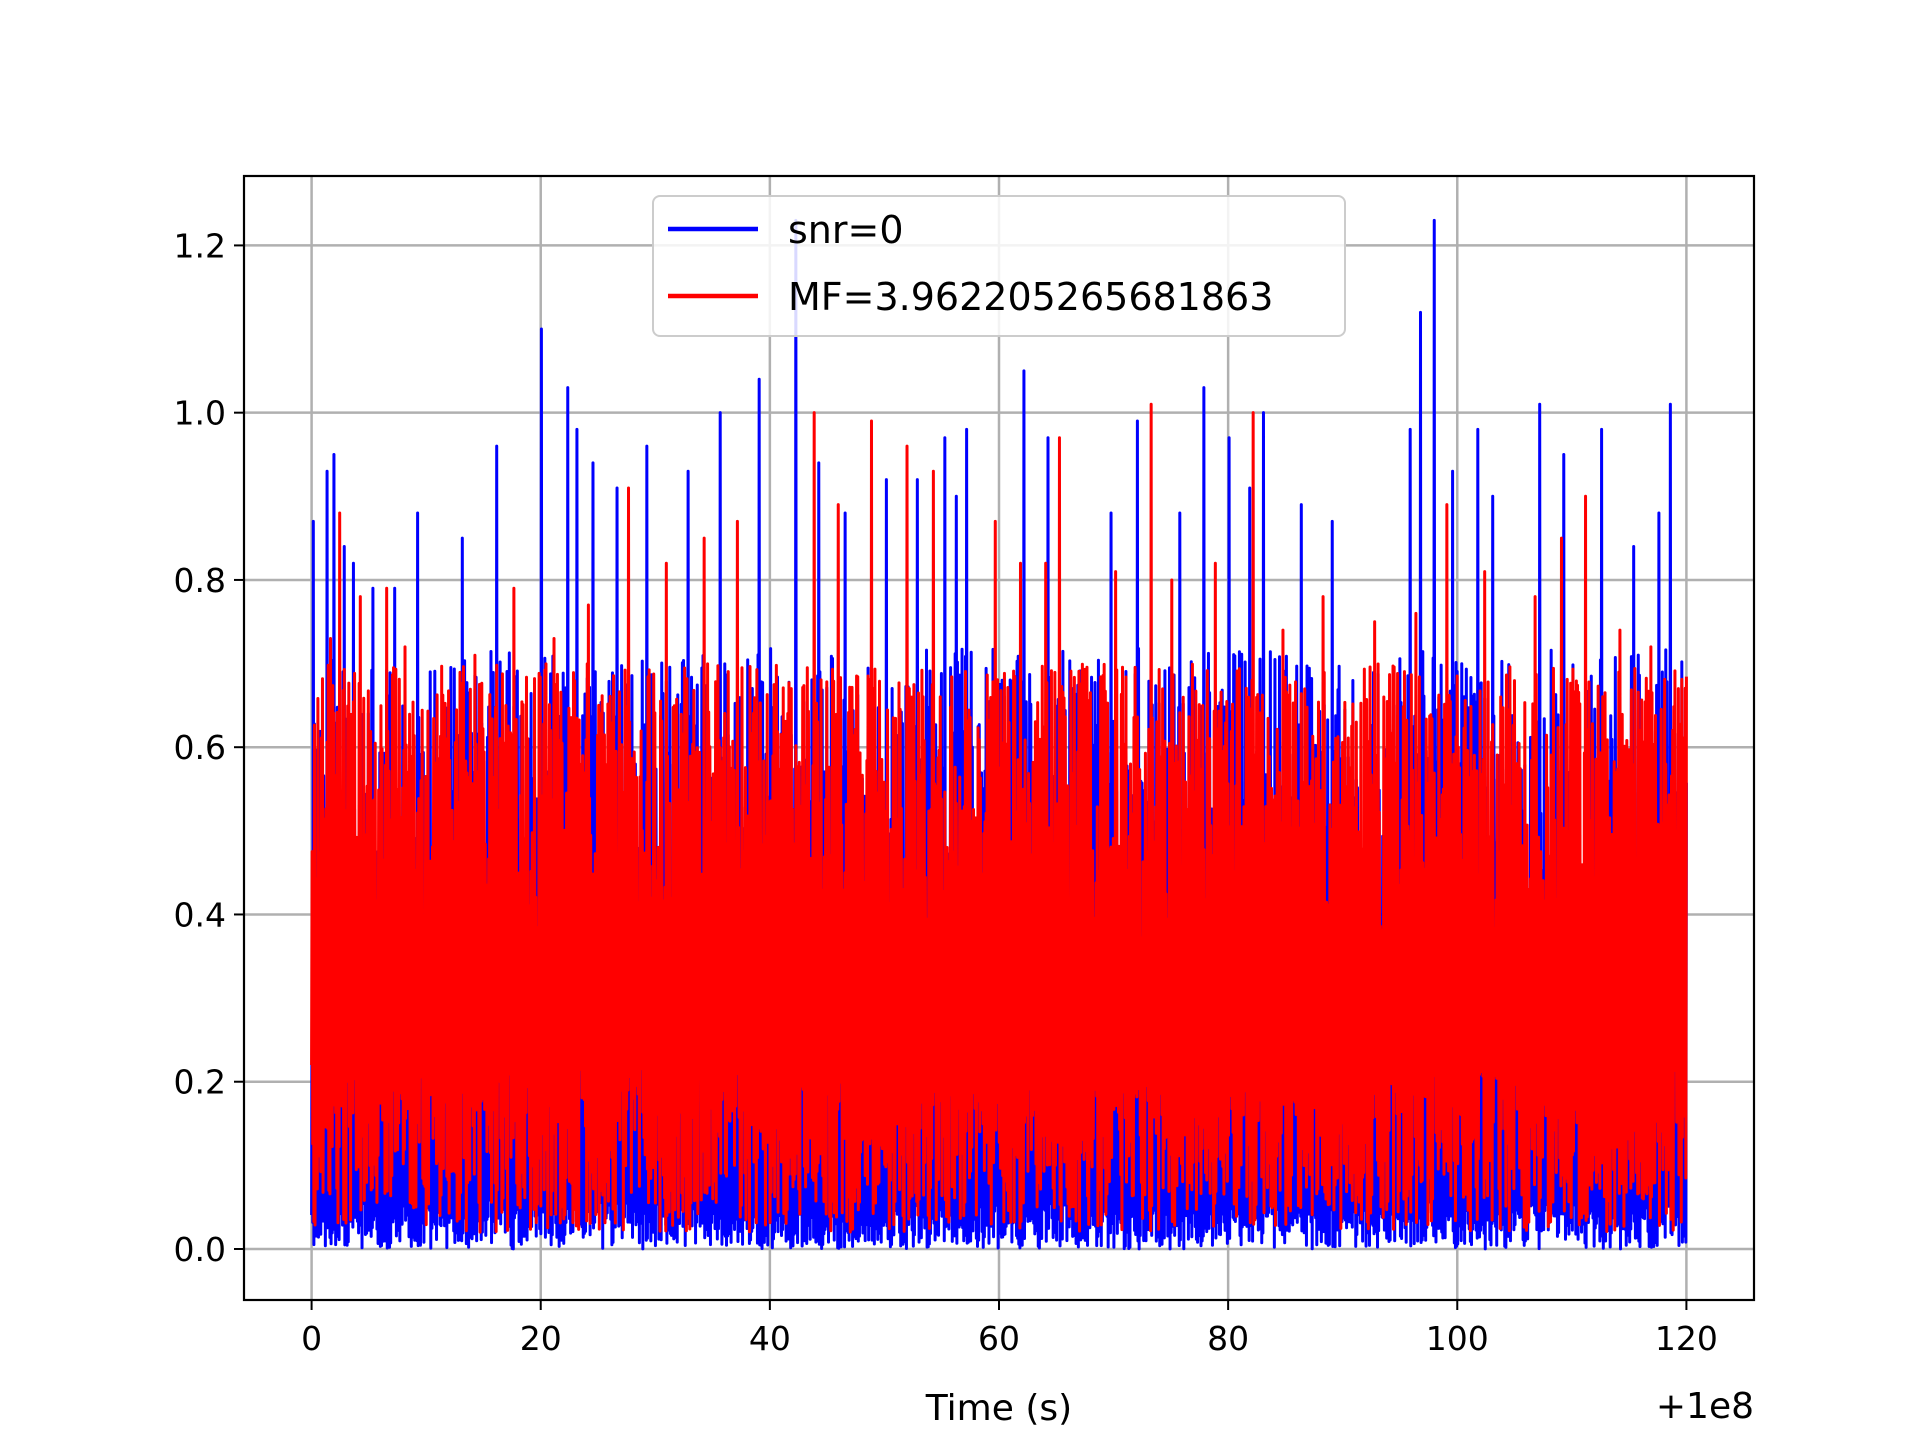 Image resolution: width=1920 pixels, height=1440 pixels. Describe the element at coordinates (999, 1338) in the screenshot. I see `x-tick-label: 60` at that location.